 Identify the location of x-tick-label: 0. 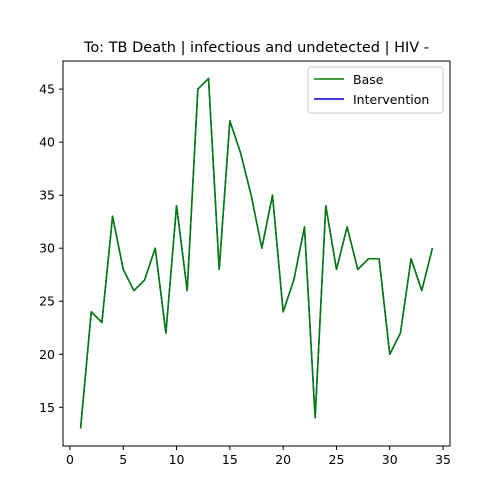
(70, 459).